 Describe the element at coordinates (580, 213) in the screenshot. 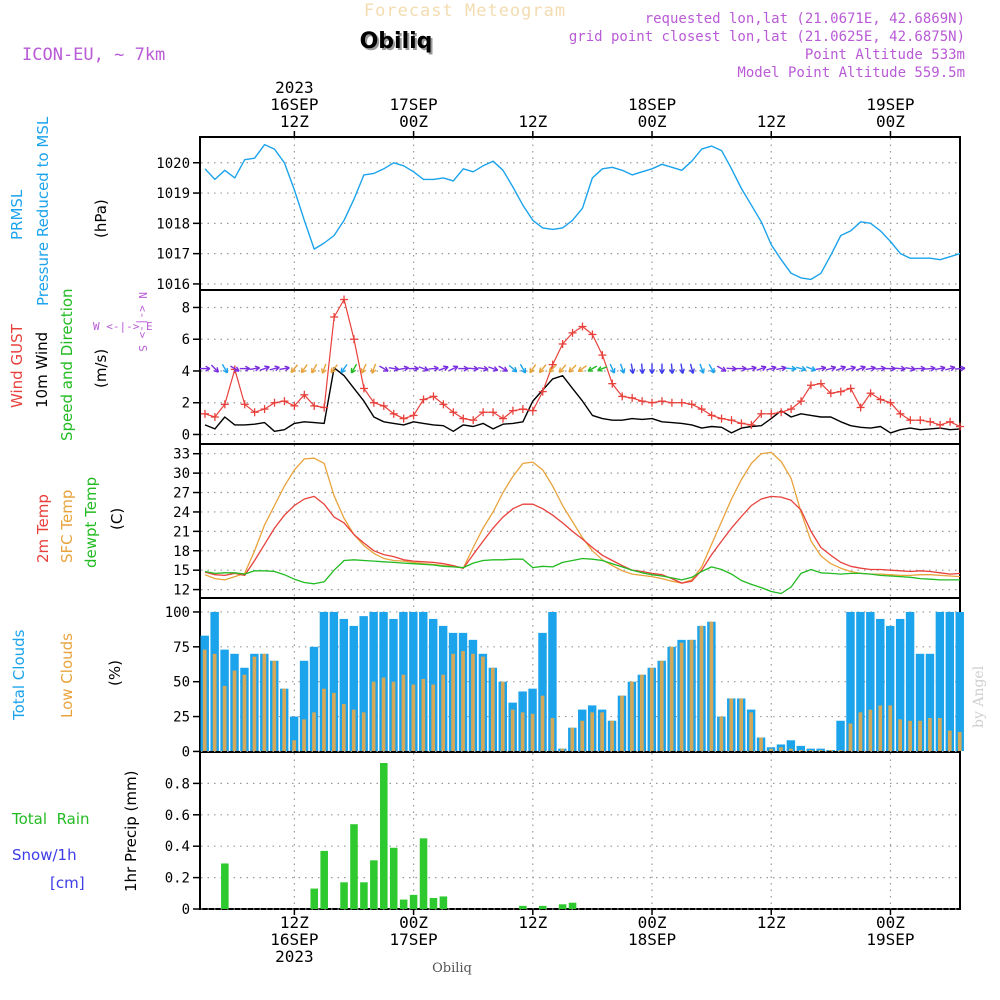

I see `pressure-panel` at that location.